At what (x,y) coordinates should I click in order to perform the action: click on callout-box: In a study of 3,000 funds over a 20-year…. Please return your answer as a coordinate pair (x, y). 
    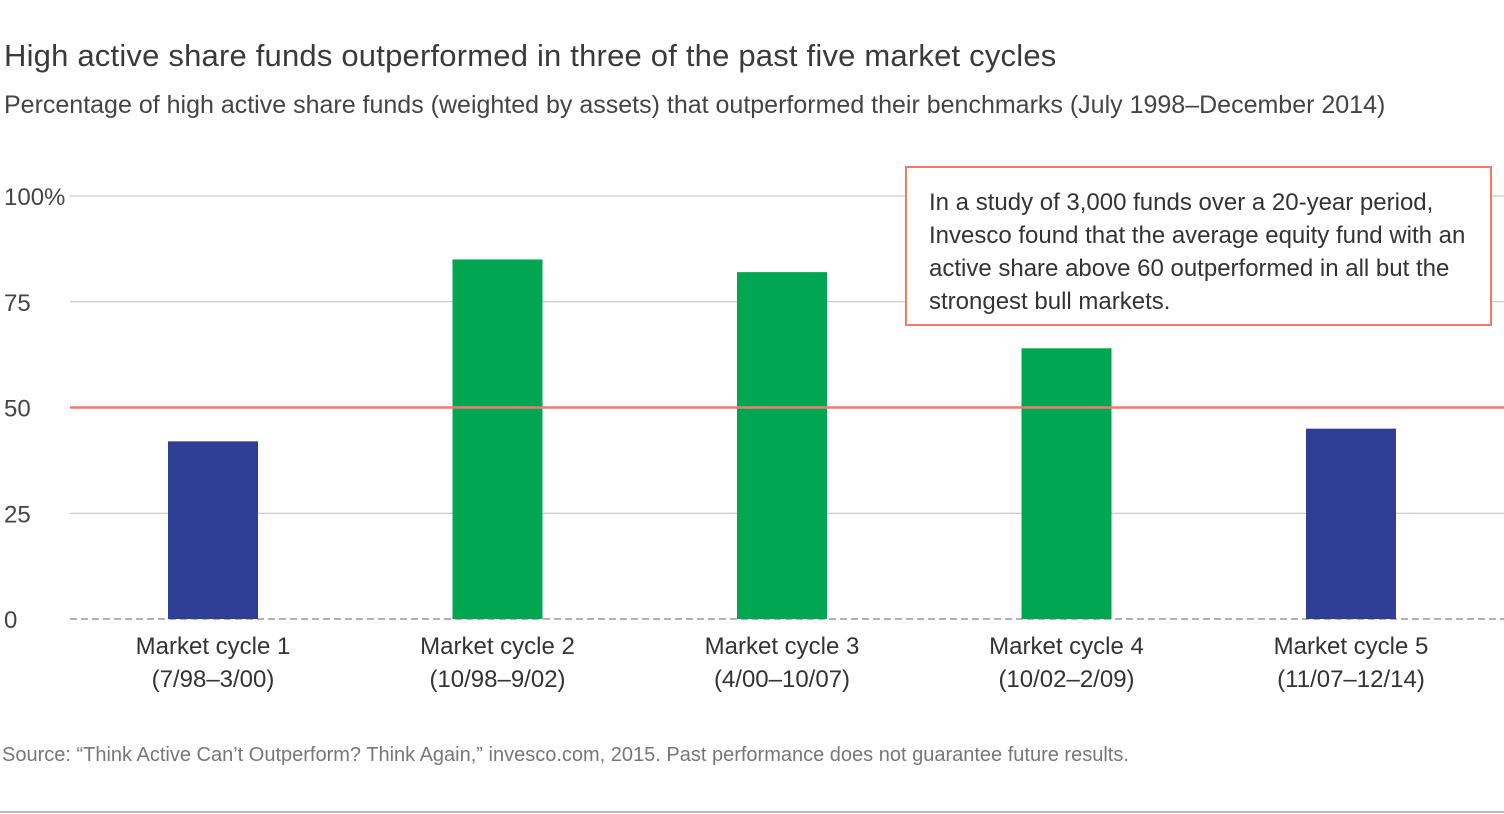
    Looking at the image, I should click on (1198, 246).